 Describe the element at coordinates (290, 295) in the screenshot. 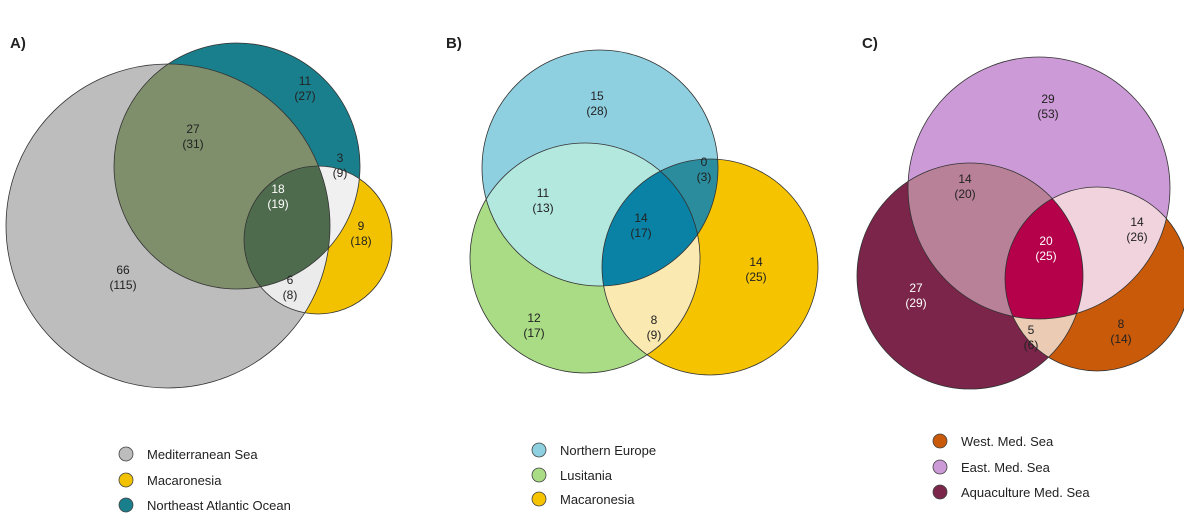

I see `region-total: (8)` at that location.